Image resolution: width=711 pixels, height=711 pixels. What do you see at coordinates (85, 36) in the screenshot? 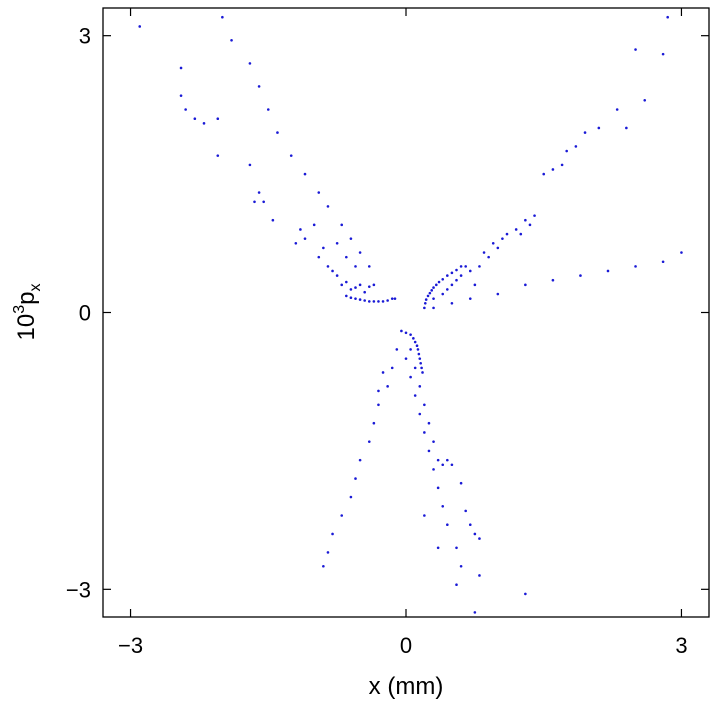
I see `y-tick-label: 3` at bounding box center [85, 36].